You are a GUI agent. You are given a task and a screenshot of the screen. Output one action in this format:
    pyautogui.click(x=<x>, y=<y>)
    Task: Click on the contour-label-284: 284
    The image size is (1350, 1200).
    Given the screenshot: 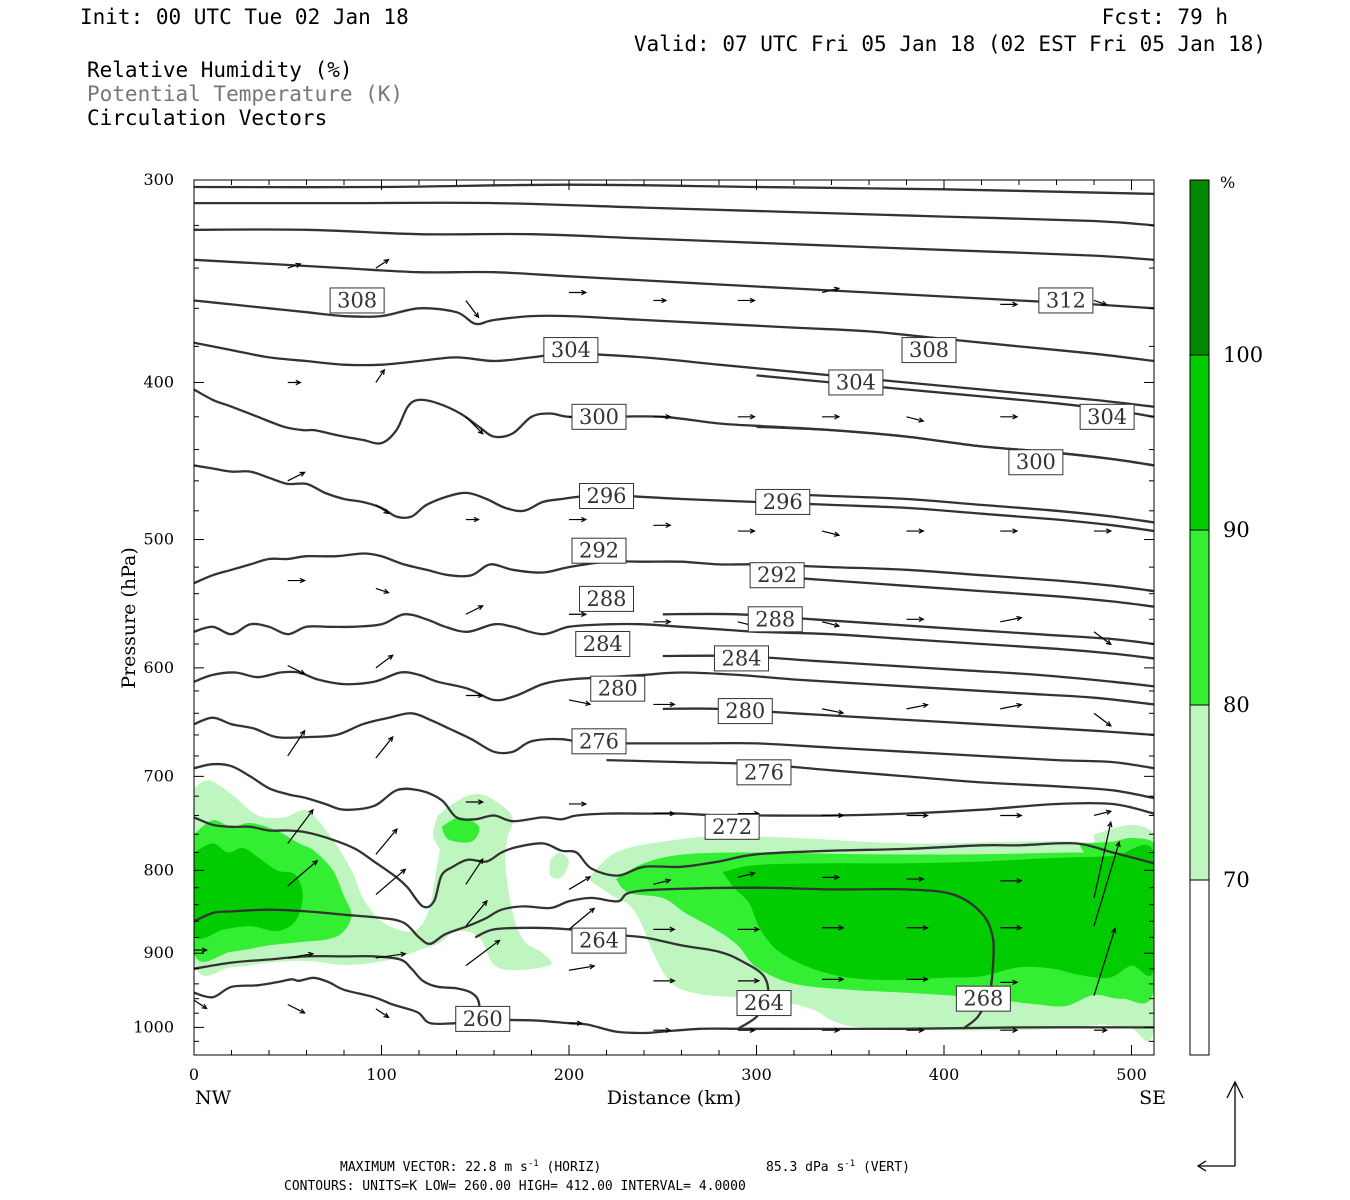 What is the action you would take?
    pyautogui.click(x=603, y=644)
    